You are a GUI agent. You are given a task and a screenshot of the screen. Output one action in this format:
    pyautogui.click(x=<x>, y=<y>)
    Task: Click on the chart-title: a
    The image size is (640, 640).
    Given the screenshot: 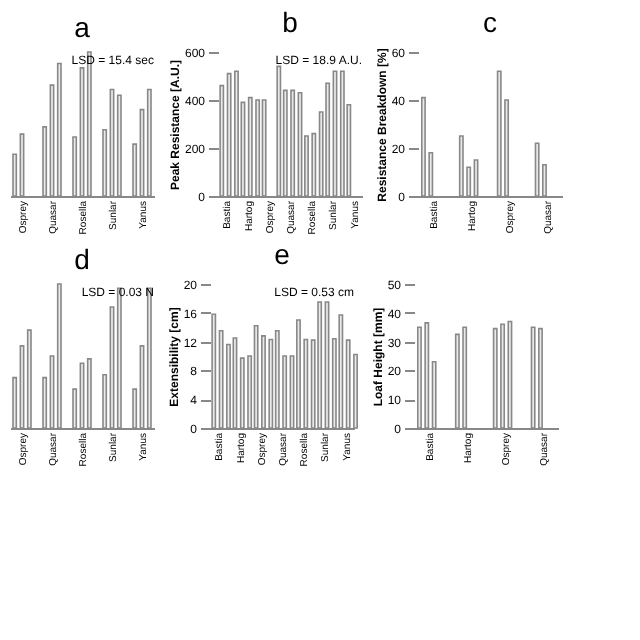 What is the action you would take?
    pyautogui.click(x=82, y=27)
    